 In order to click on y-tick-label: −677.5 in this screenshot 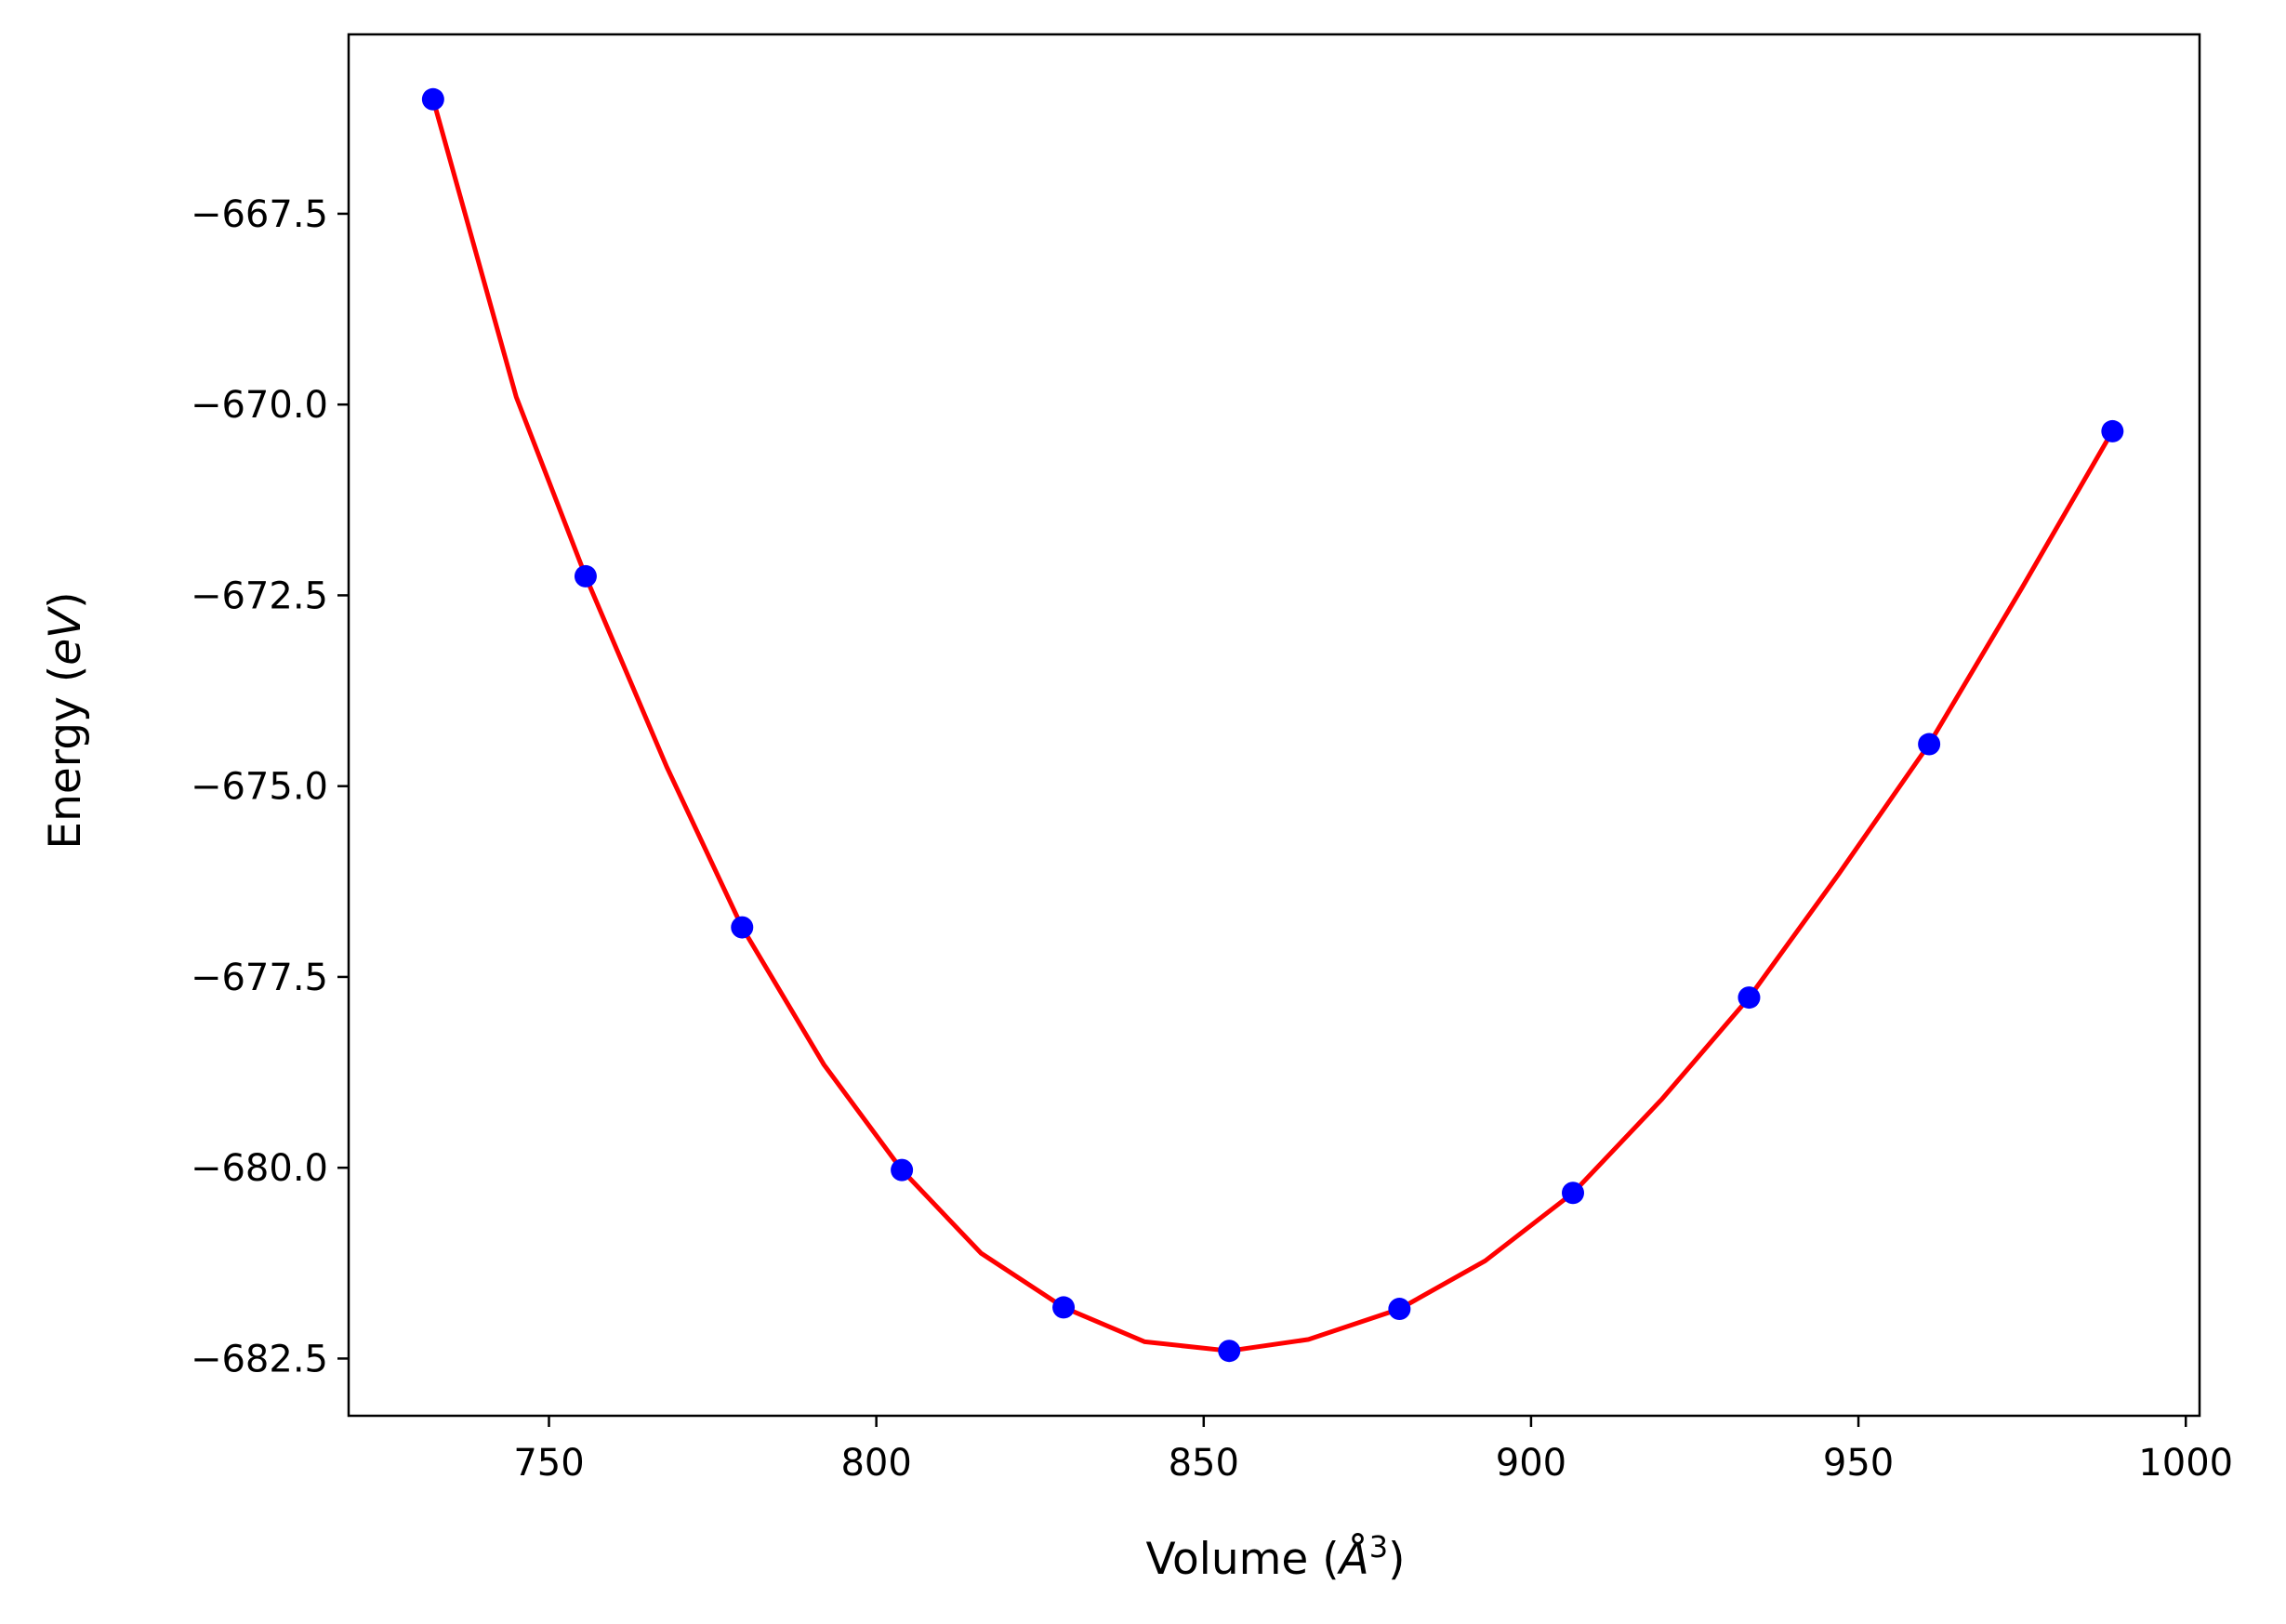, I will do `click(259, 978)`.